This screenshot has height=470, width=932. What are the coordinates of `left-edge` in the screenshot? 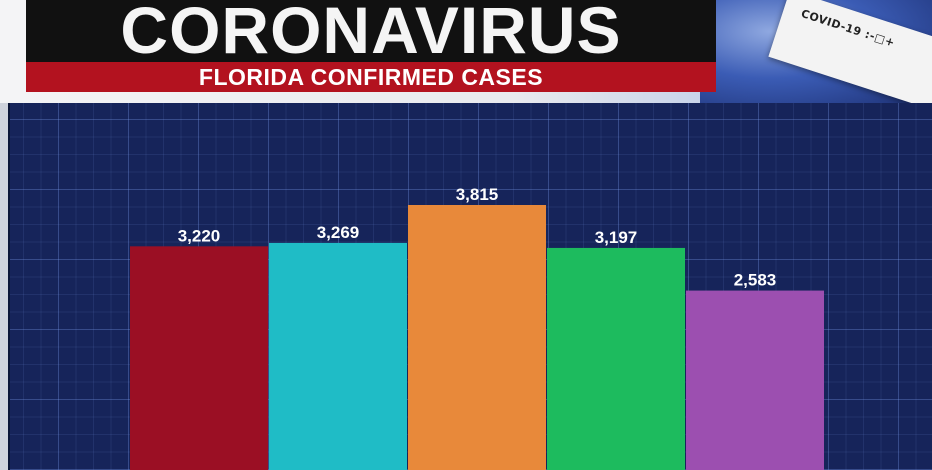 It's located at (4, 286).